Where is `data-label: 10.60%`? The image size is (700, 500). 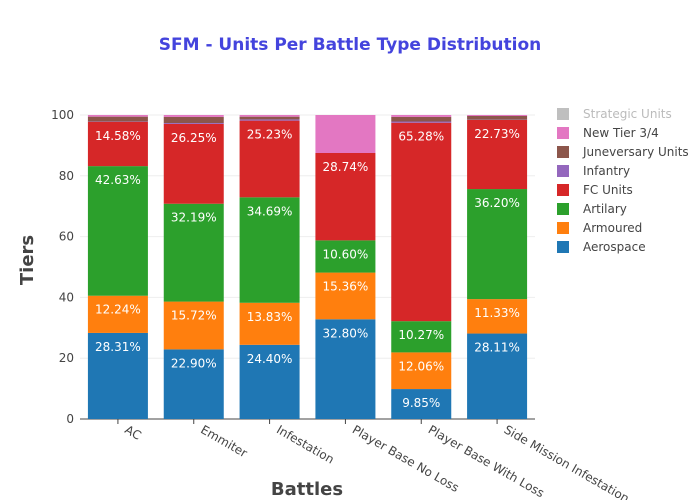
data-label: 10.60% is located at coordinates (346, 254).